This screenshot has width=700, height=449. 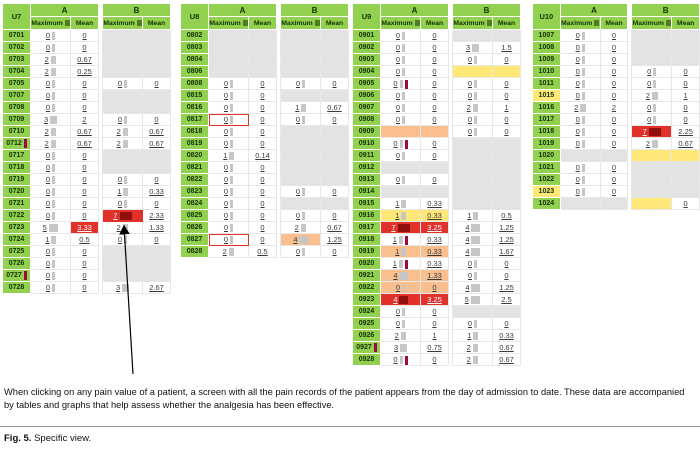 I want to click on pain-value-cell: 0.14, so click(x=262, y=155).